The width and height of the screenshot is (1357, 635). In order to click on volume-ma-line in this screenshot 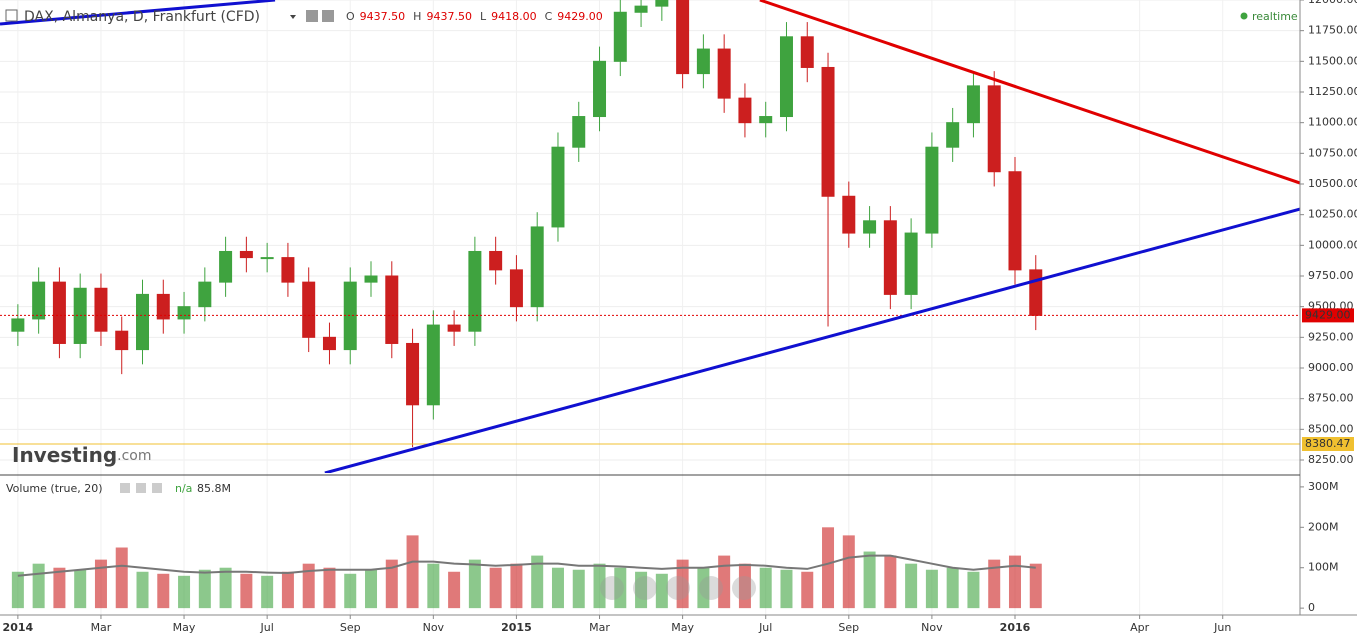, I will do `click(526, 565)`.